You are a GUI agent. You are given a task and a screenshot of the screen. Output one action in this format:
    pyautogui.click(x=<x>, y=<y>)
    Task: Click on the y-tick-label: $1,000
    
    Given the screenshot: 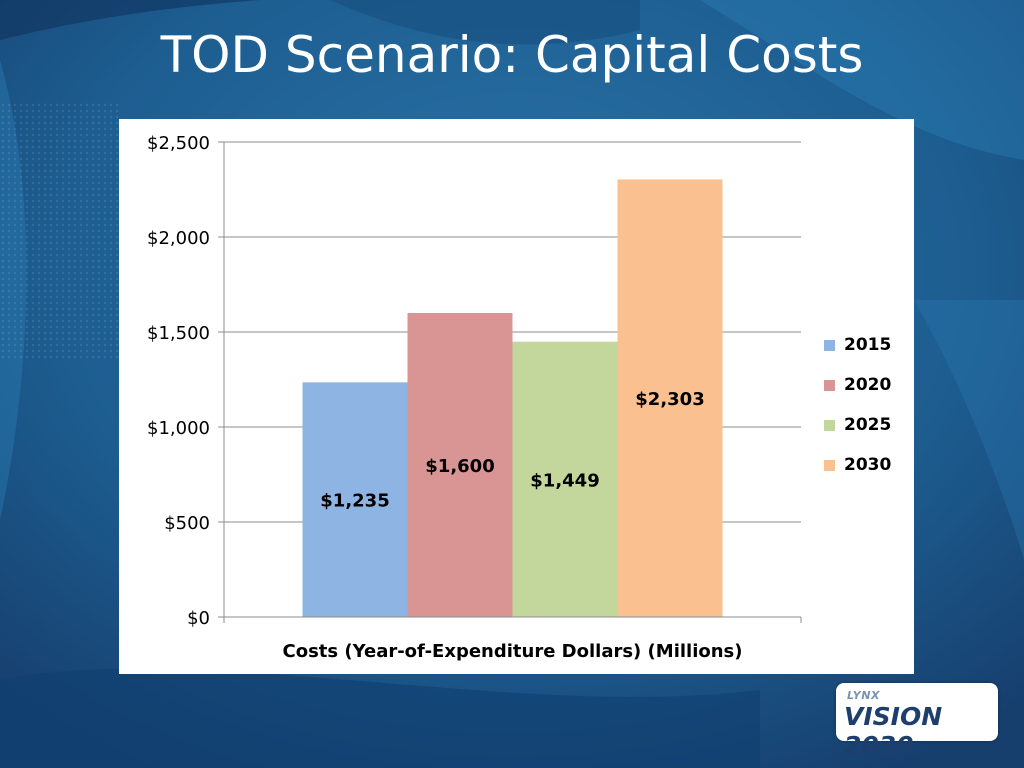 What is the action you would take?
    pyautogui.click(x=178, y=428)
    